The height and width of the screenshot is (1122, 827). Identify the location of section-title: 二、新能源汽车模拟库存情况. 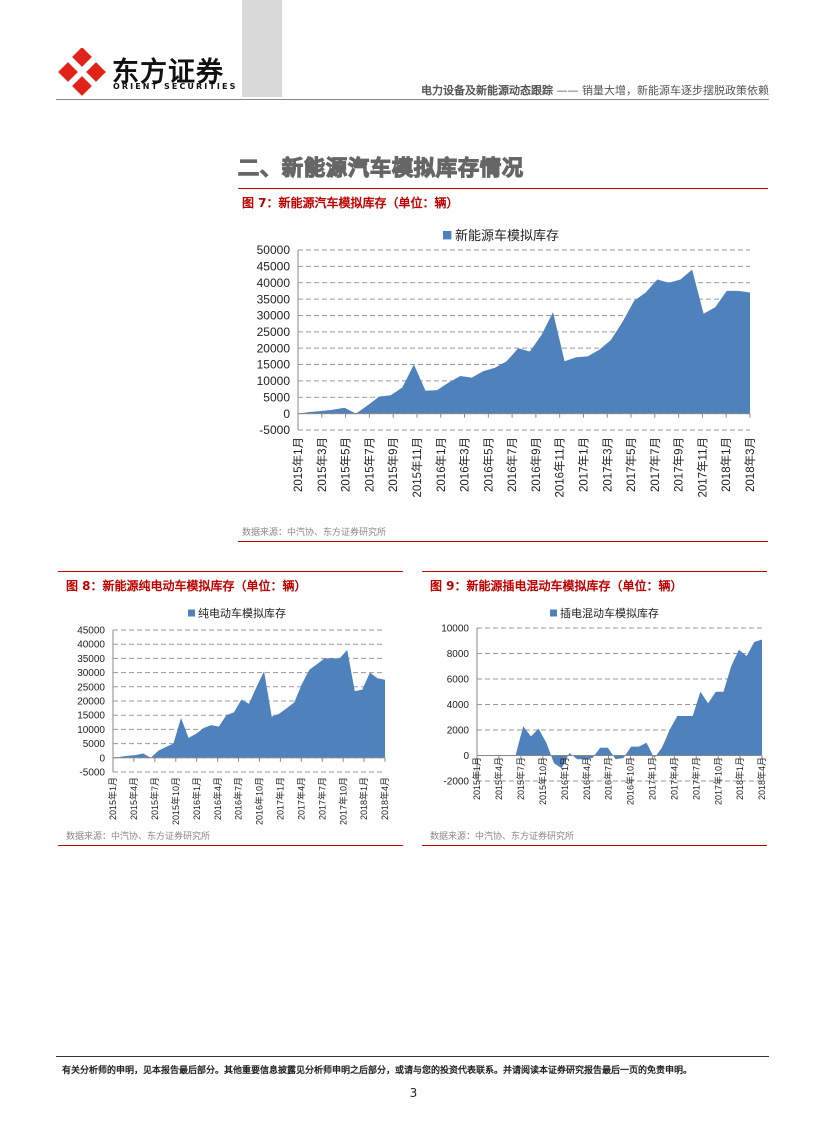
(380, 167).